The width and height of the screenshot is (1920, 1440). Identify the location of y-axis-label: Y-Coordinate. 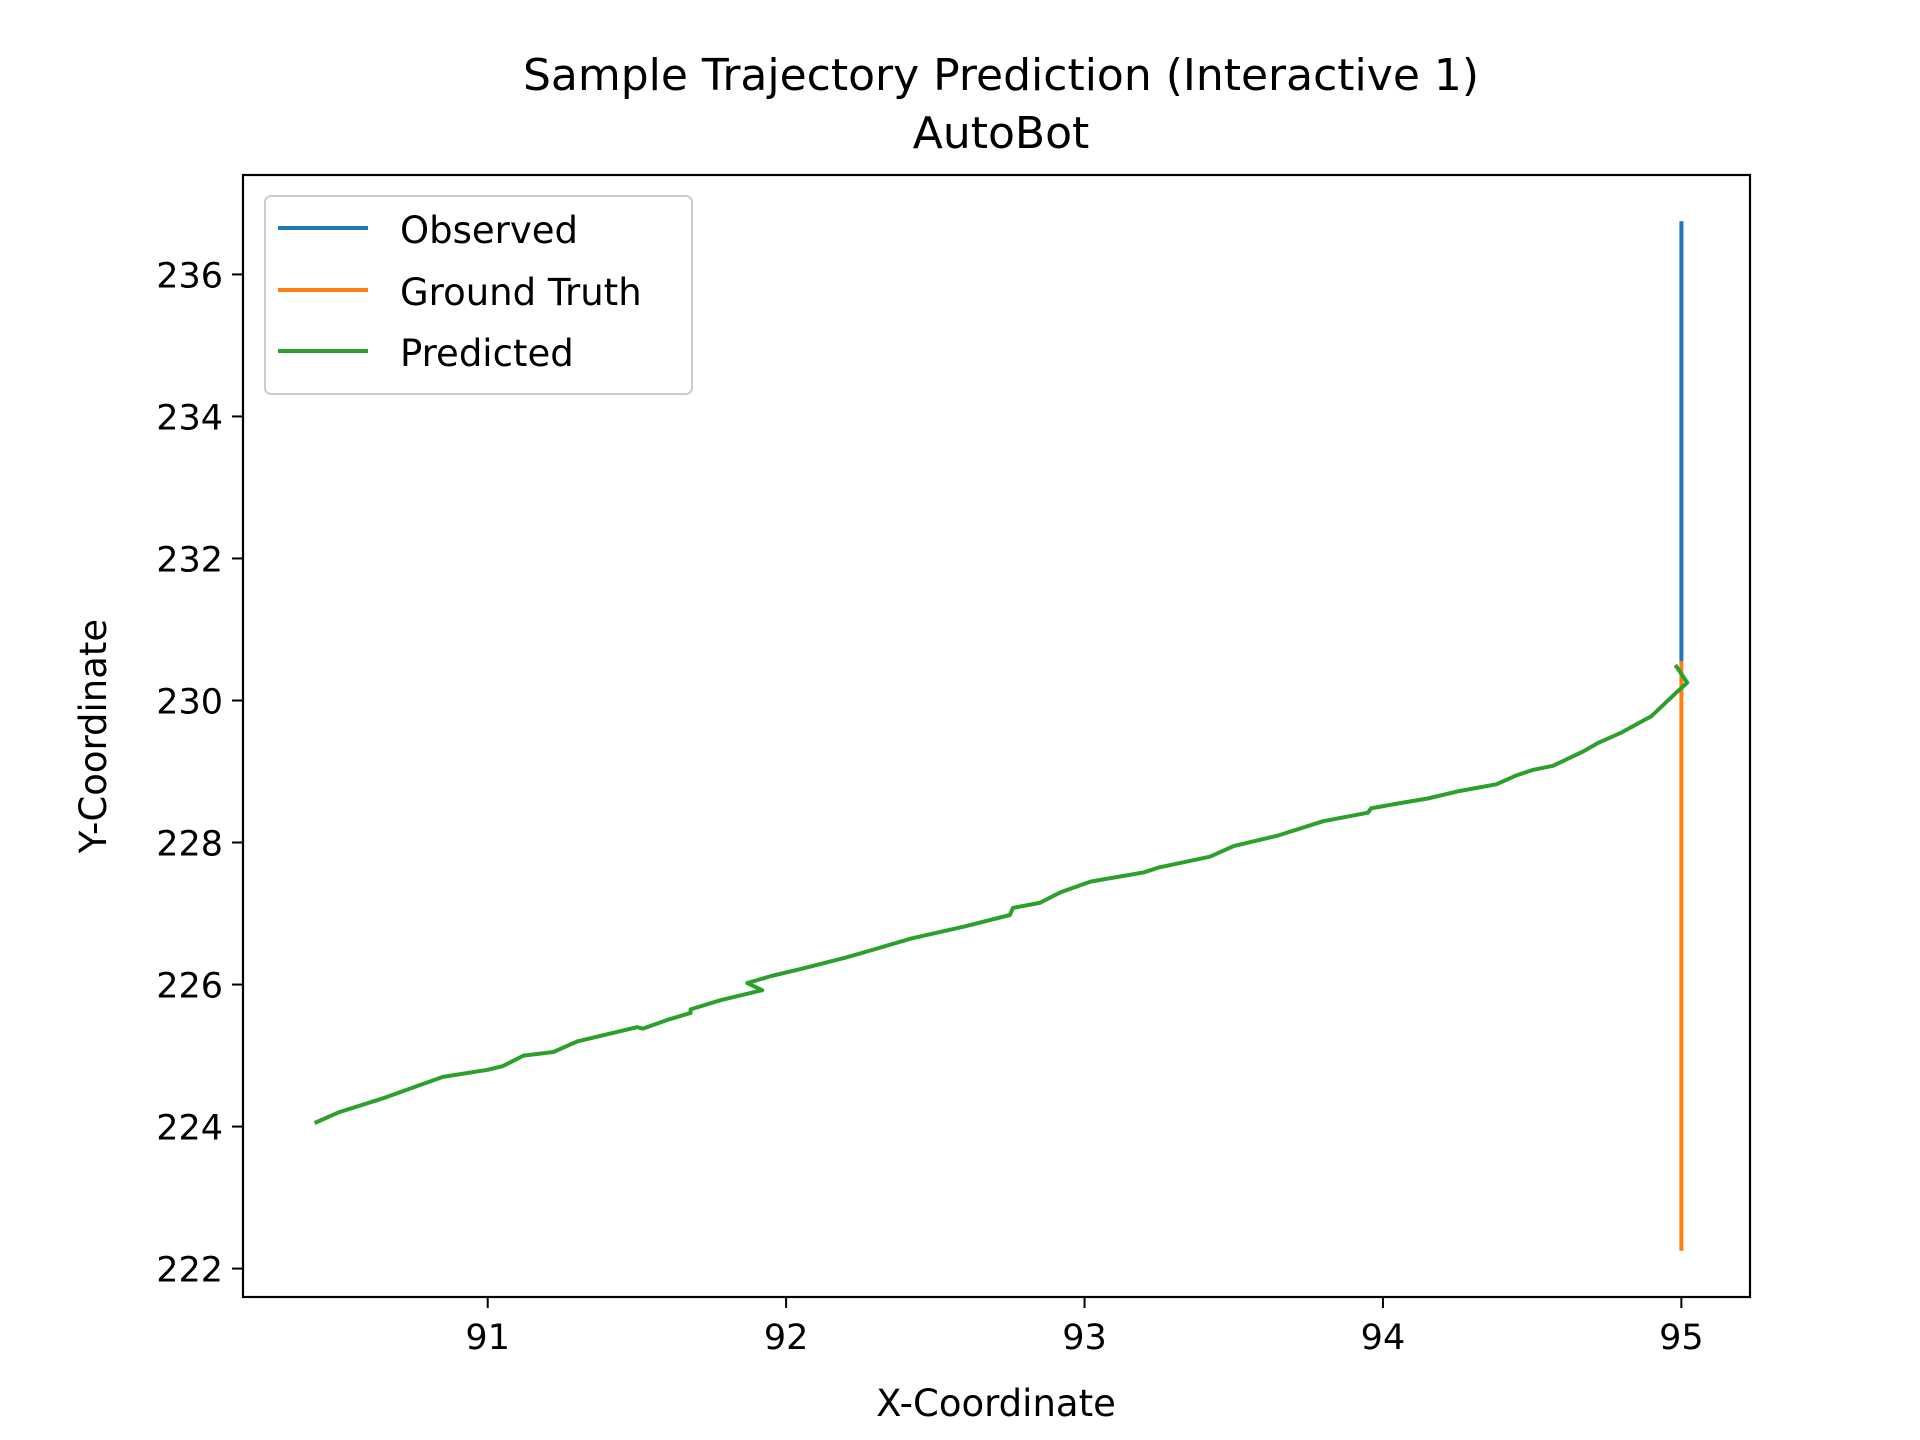
(93, 736).